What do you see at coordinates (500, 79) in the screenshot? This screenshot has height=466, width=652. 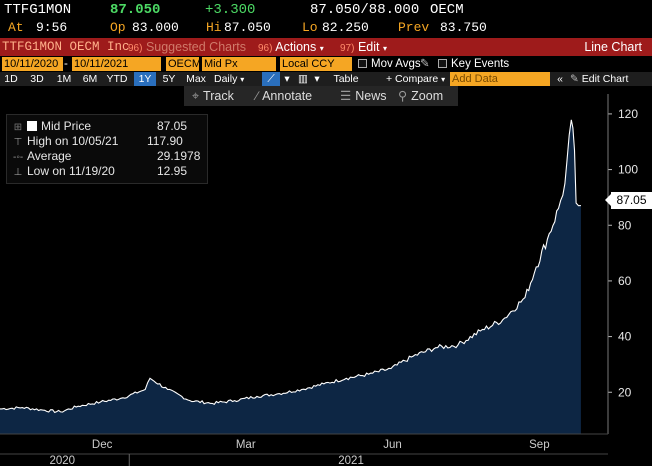 I see `add-data-input: Add Data` at bounding box center [500, 79].